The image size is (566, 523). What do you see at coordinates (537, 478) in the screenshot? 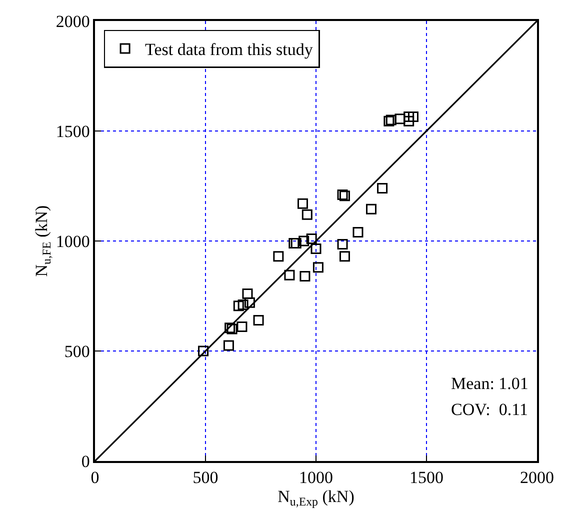
I see `x-tick-label: 2000` at bounding box center [537, 478].